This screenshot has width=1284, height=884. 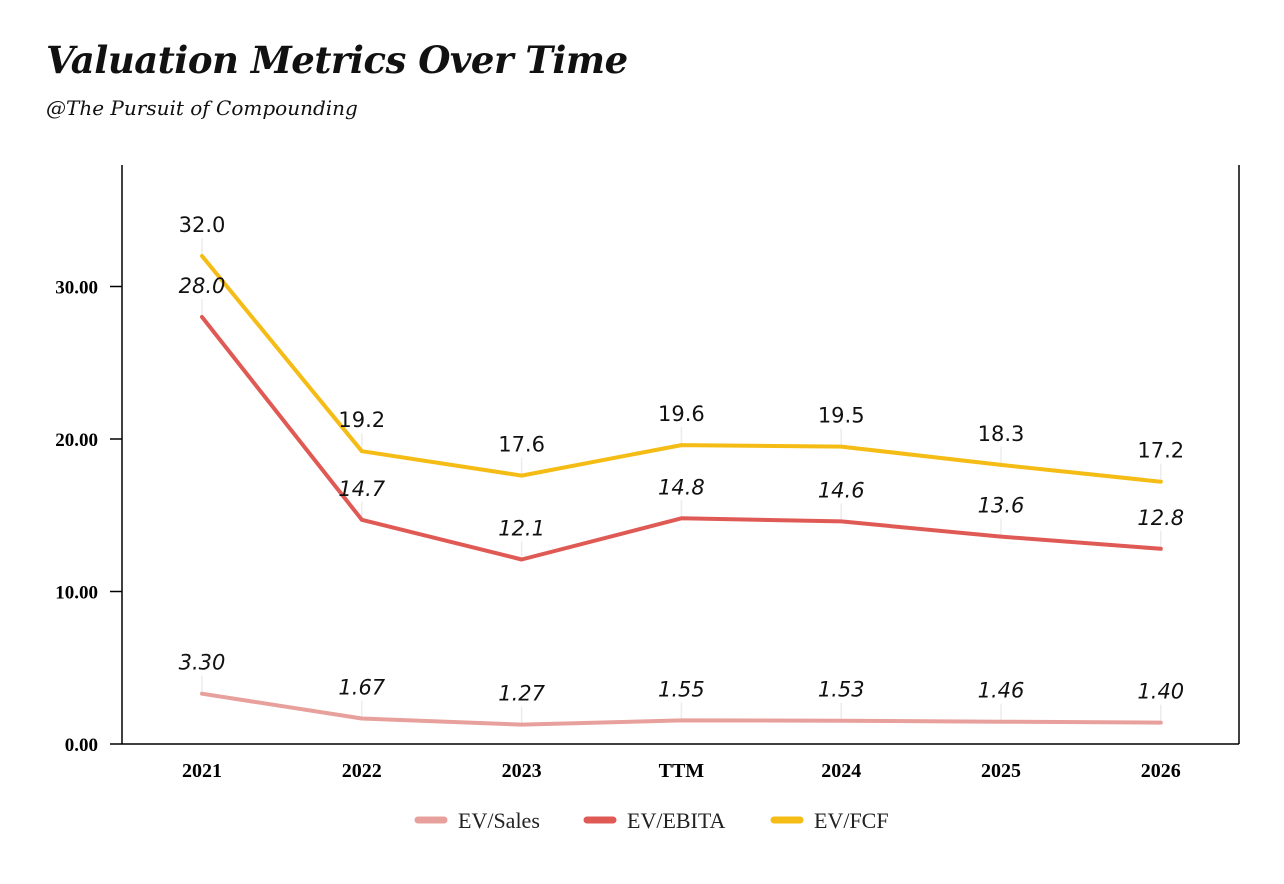 What do you see at coordinates (81, 745) in the screenshot?
I see `y-tick-label: 0.00` at bounding box center [81, 745].